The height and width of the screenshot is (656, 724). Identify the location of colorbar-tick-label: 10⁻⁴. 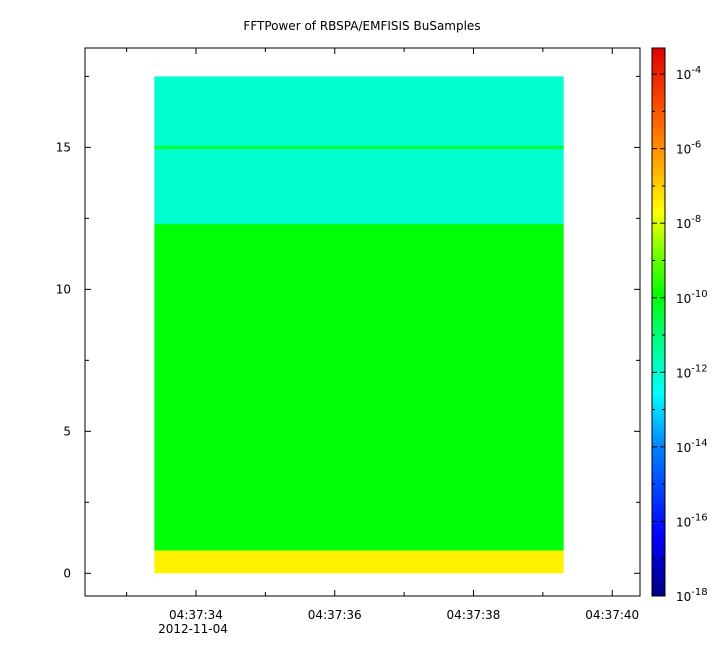
(688, 73).